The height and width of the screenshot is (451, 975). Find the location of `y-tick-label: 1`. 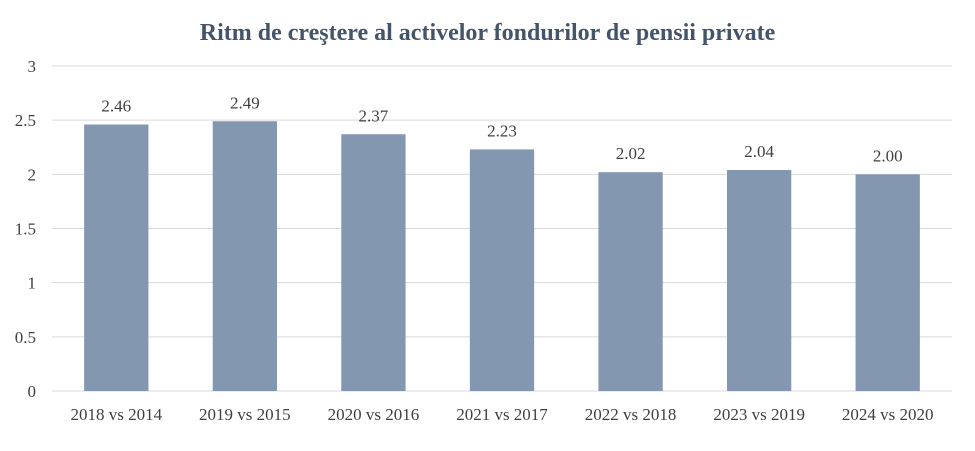

y-tick-label: 1 is located at coordinates (32, 283).